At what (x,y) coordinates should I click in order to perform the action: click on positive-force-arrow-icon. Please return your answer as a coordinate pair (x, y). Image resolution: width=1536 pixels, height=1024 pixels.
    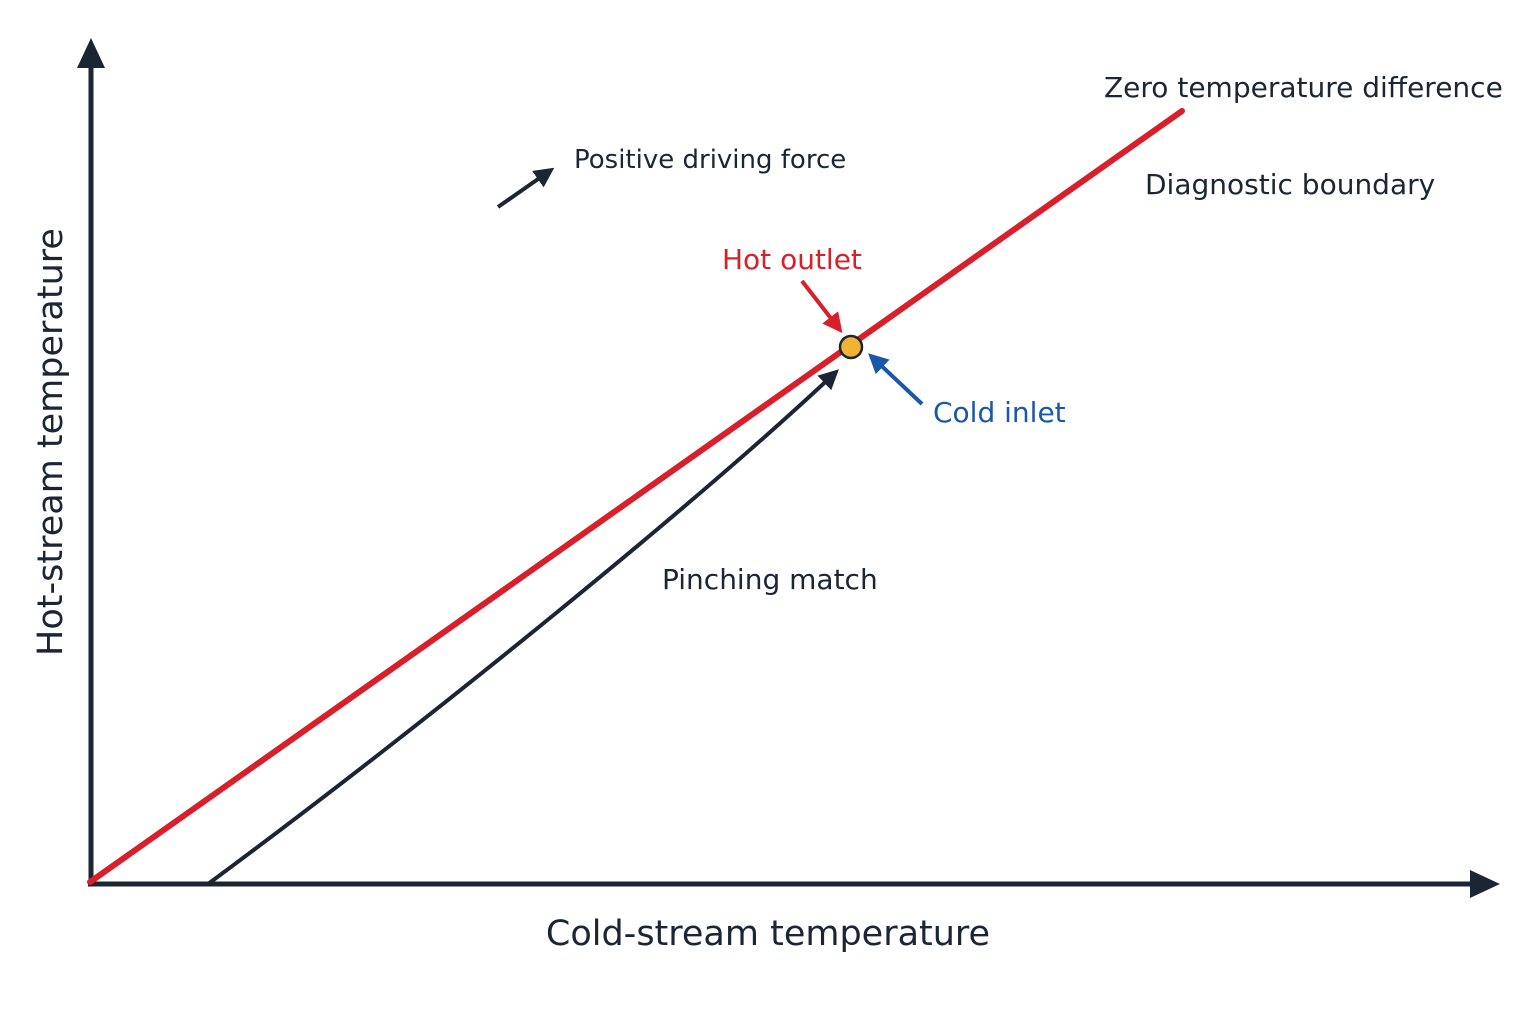
    Looking at the image, I should click on (525, 188).